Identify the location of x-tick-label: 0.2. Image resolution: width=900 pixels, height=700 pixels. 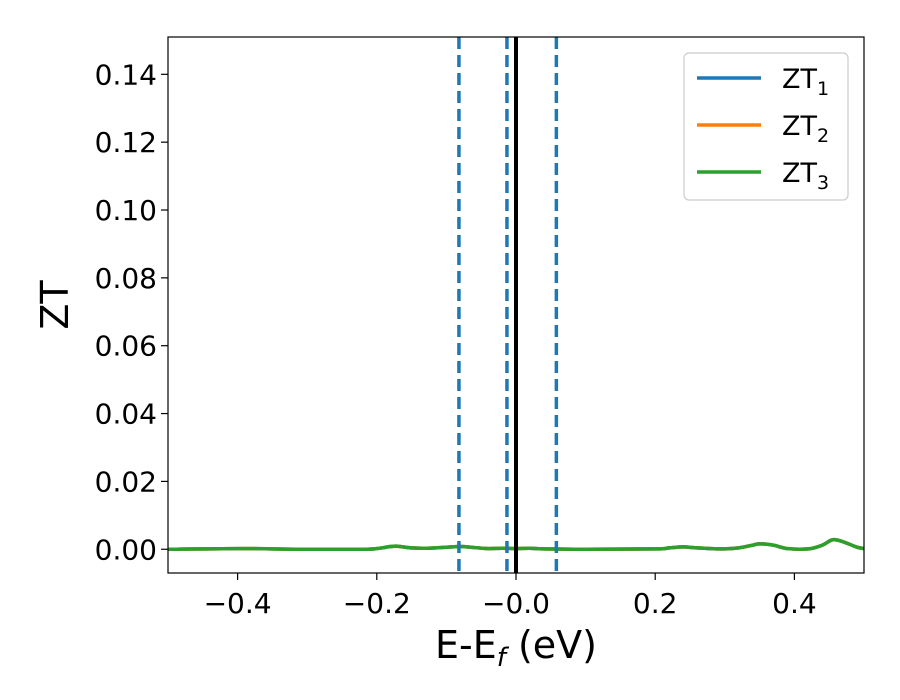
(655, 603).